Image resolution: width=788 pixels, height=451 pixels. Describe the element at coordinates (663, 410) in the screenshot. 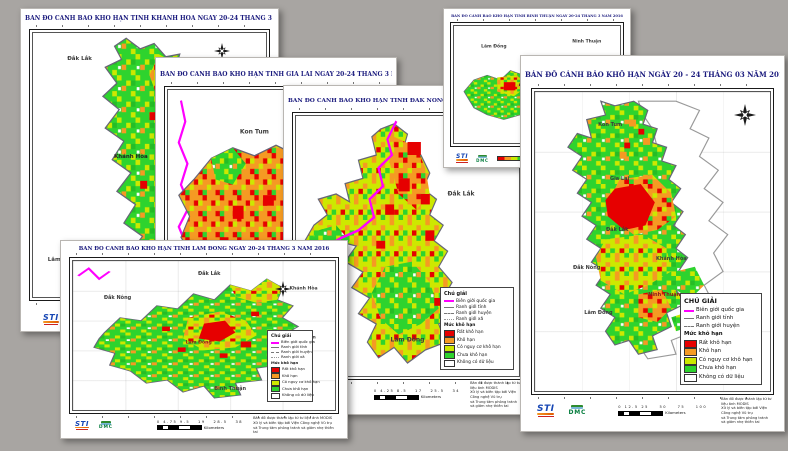

I see `scale-bar: 0 12.5 25 50 75 100 Kilometers` at that location.